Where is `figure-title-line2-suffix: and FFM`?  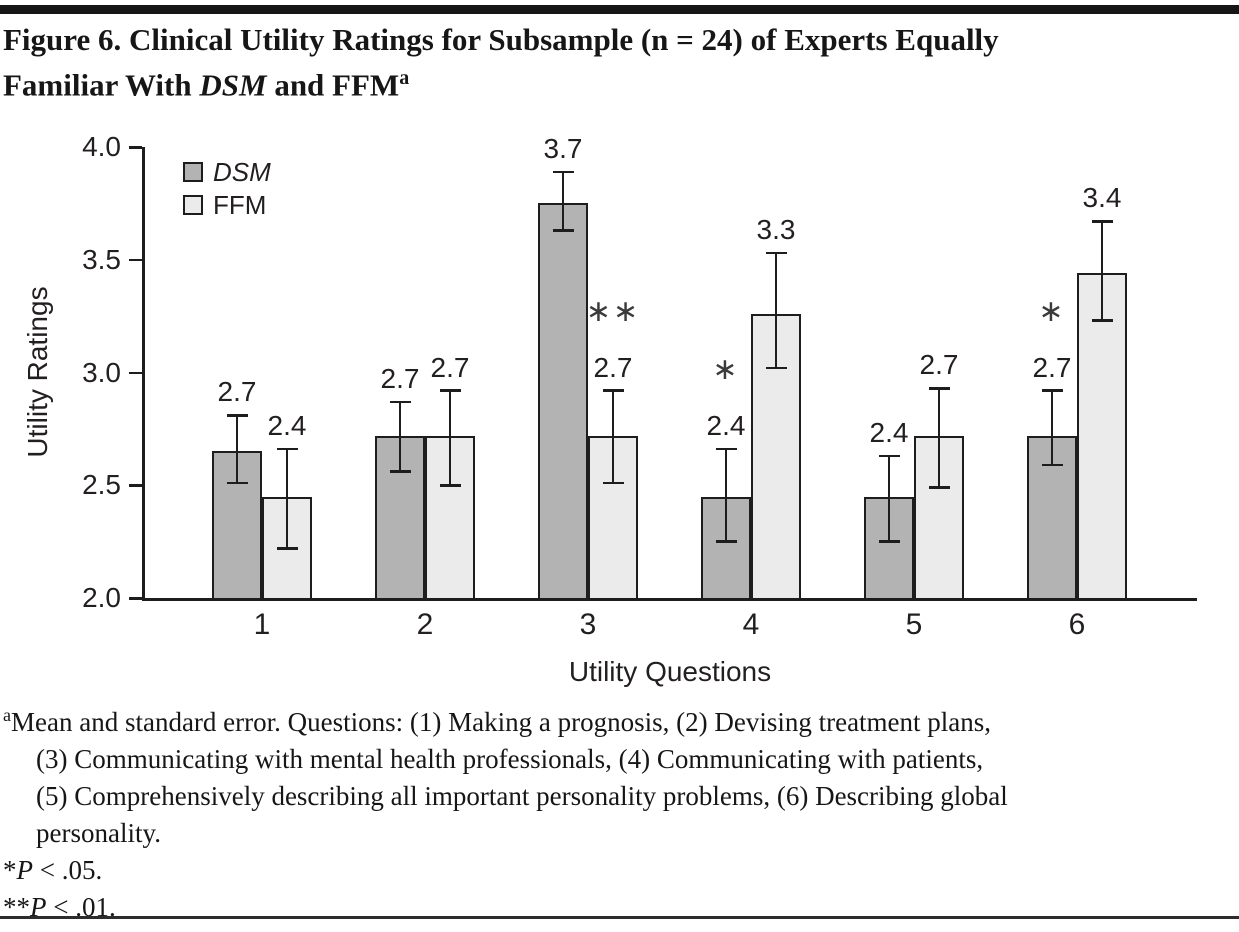 figure-title-line2-suffix: and FFM is located at coordinates (333, 85).